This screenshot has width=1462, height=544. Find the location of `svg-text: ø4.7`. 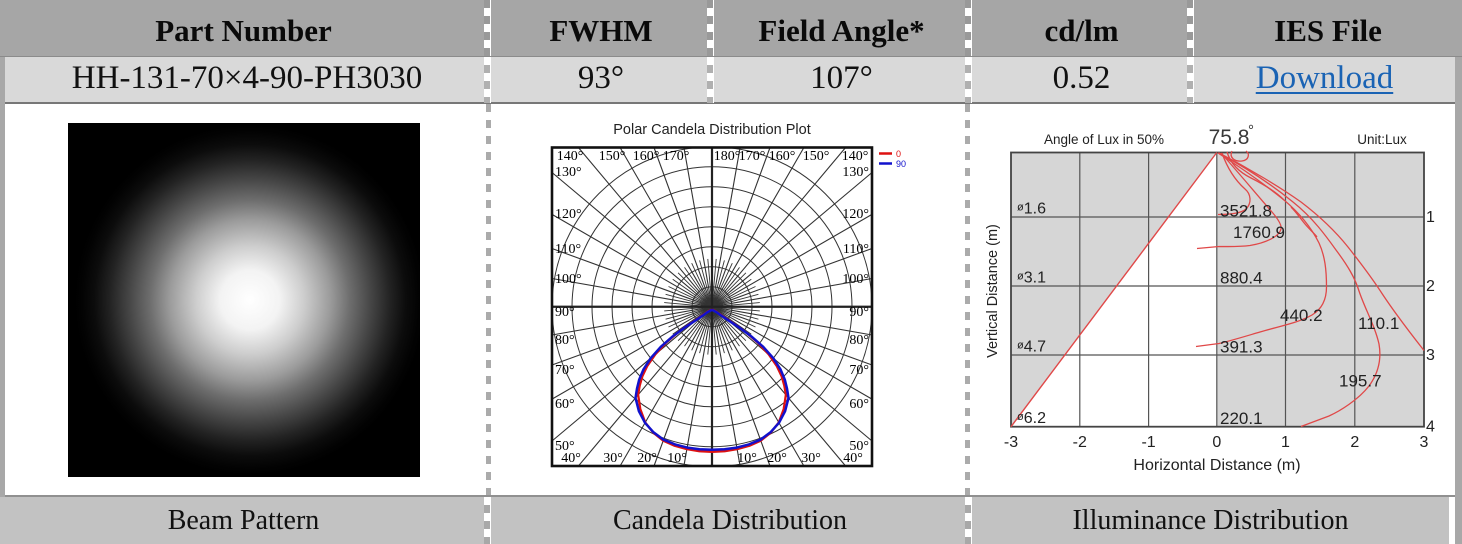

svg-text: ø4.7 is located at coordinates (1031, 347).